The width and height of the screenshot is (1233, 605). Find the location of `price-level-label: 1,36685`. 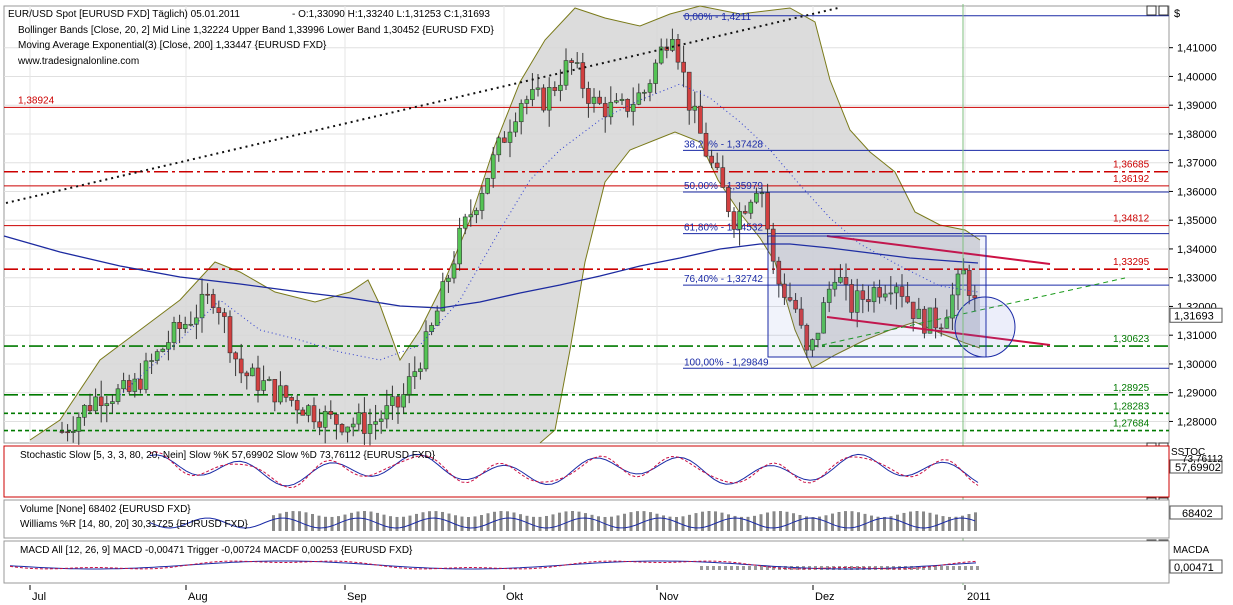

price-level-label: 1,36685 is located at coordinates (1131, 165).